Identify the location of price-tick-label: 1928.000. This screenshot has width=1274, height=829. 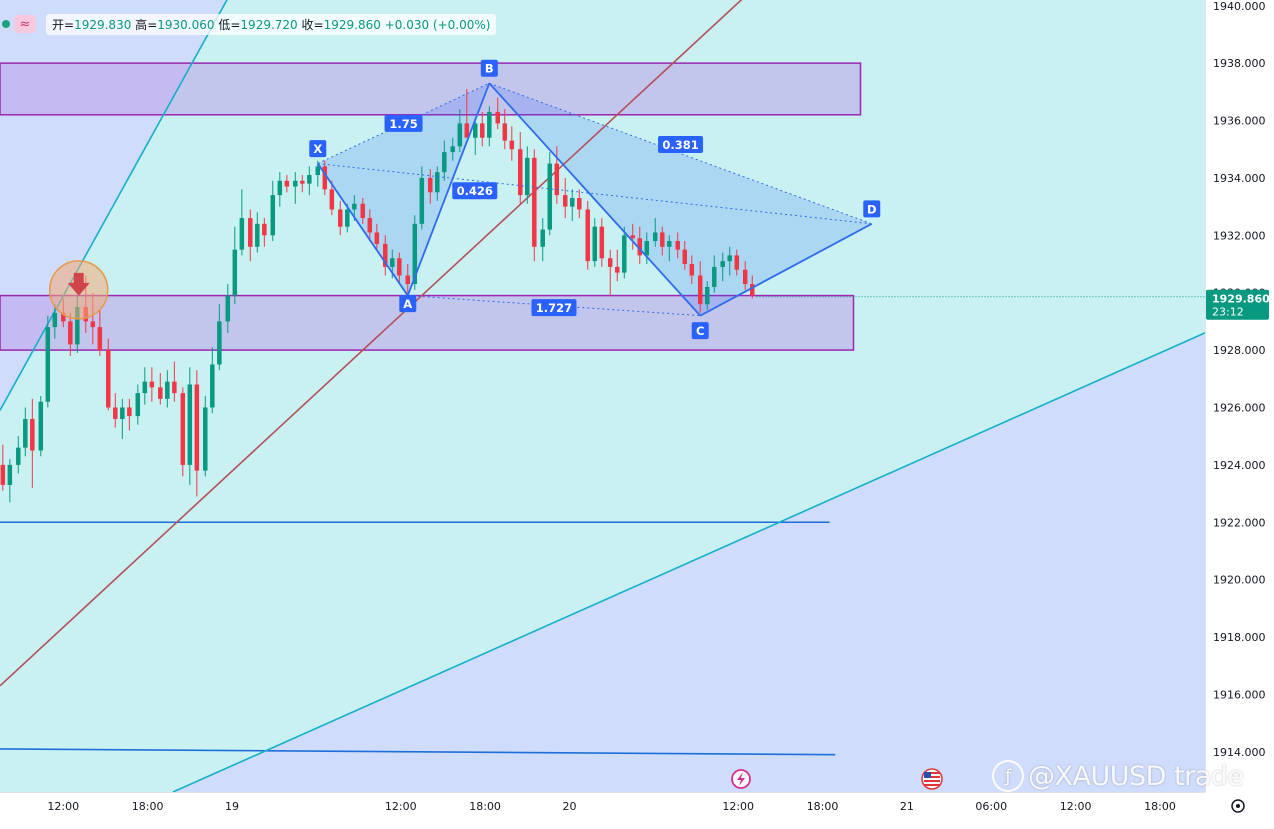
(1239, 350).